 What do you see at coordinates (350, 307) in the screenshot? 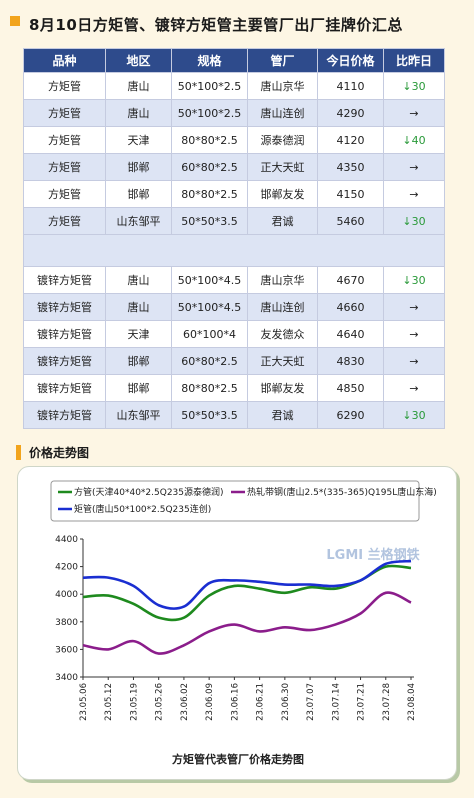
I see `cell-price: 4660` at bounding box center [350, 307].